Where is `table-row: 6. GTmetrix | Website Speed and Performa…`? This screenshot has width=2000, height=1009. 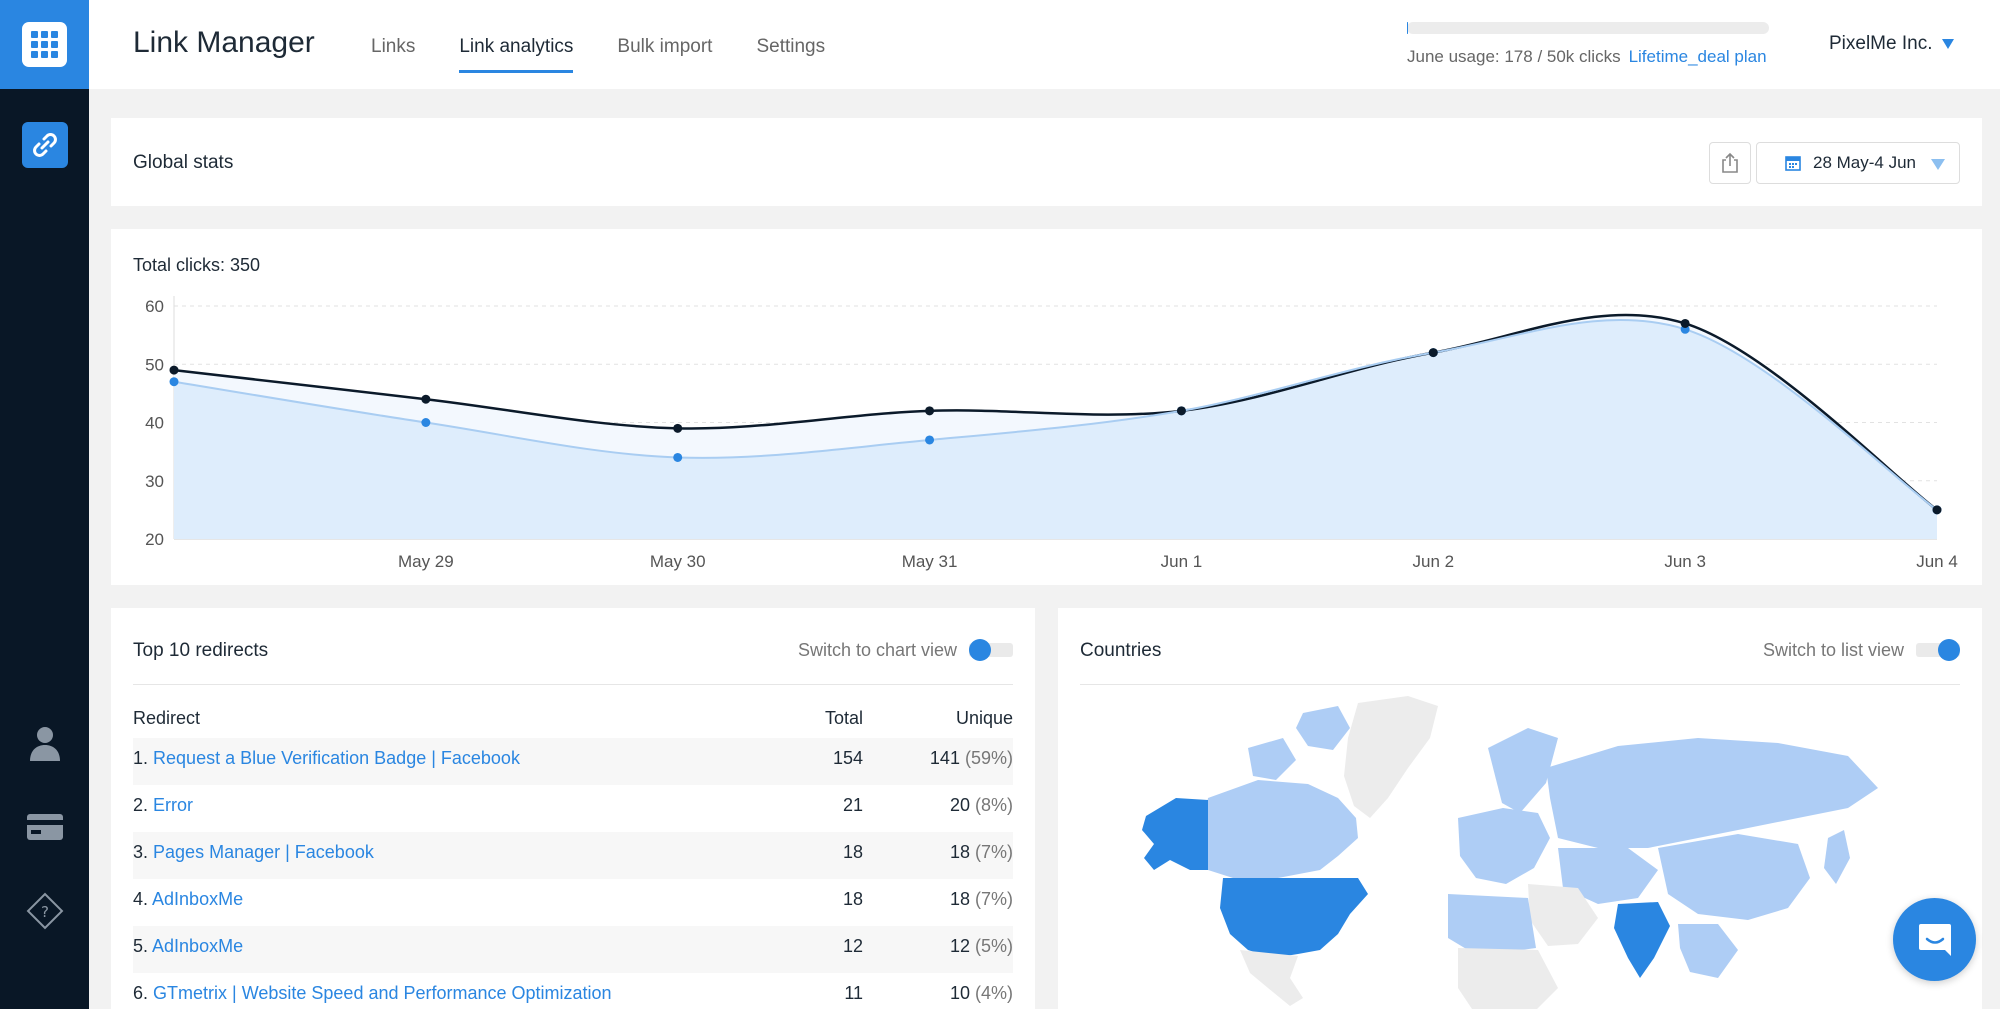
table-row: 6. GTmetrix | Website Speed and Performa… is located at coordinates (573, 991).